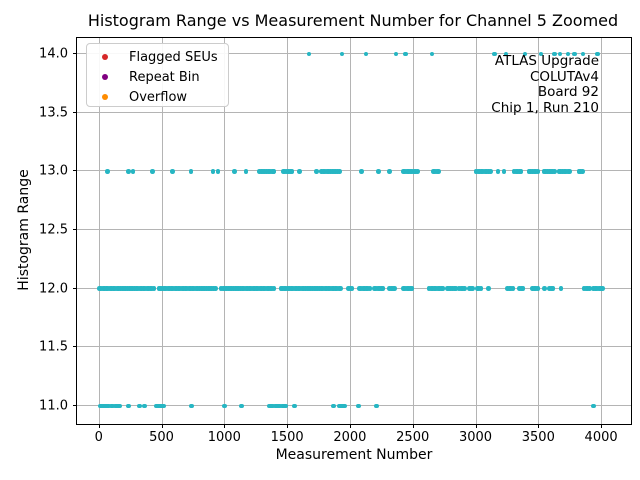 The height and width of the screenshot is (480, 640). I want to click on legend-item-flagged-seus: Flagged SEUs, so click(157, 57).